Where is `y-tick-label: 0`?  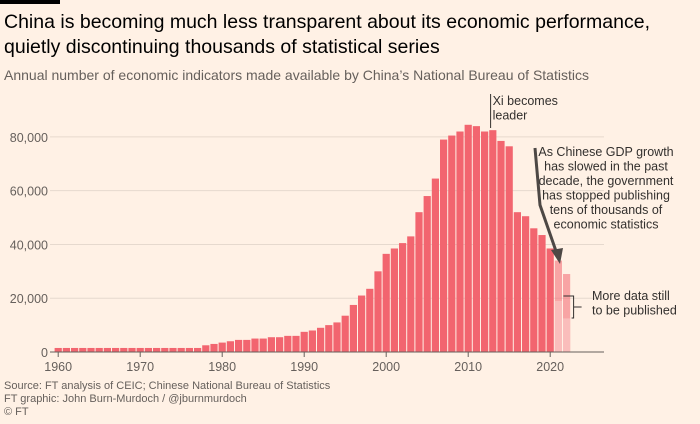 y-tick-label: 0 is located at coordinates (44, 353).